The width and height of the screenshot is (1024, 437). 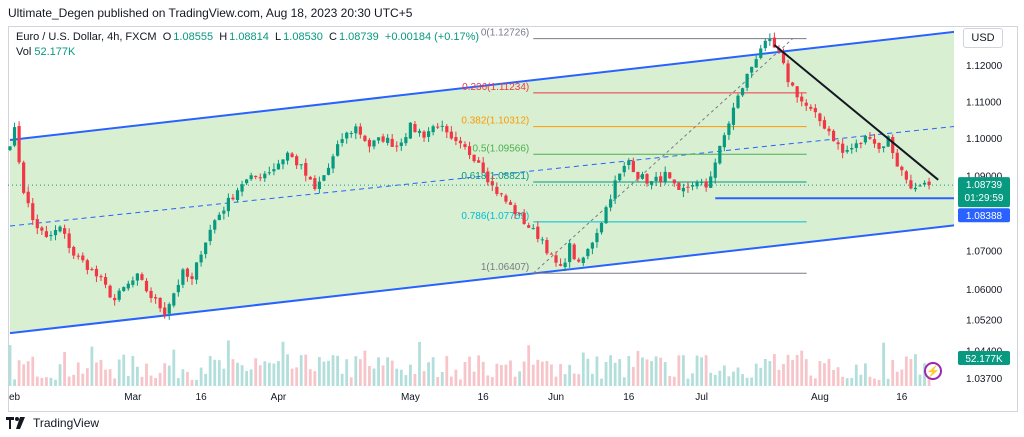 I want to click on time-axis: eb Mar 16 Apr May 16 Jun 16 Jul Aug 16, so click(x=458, y=397).